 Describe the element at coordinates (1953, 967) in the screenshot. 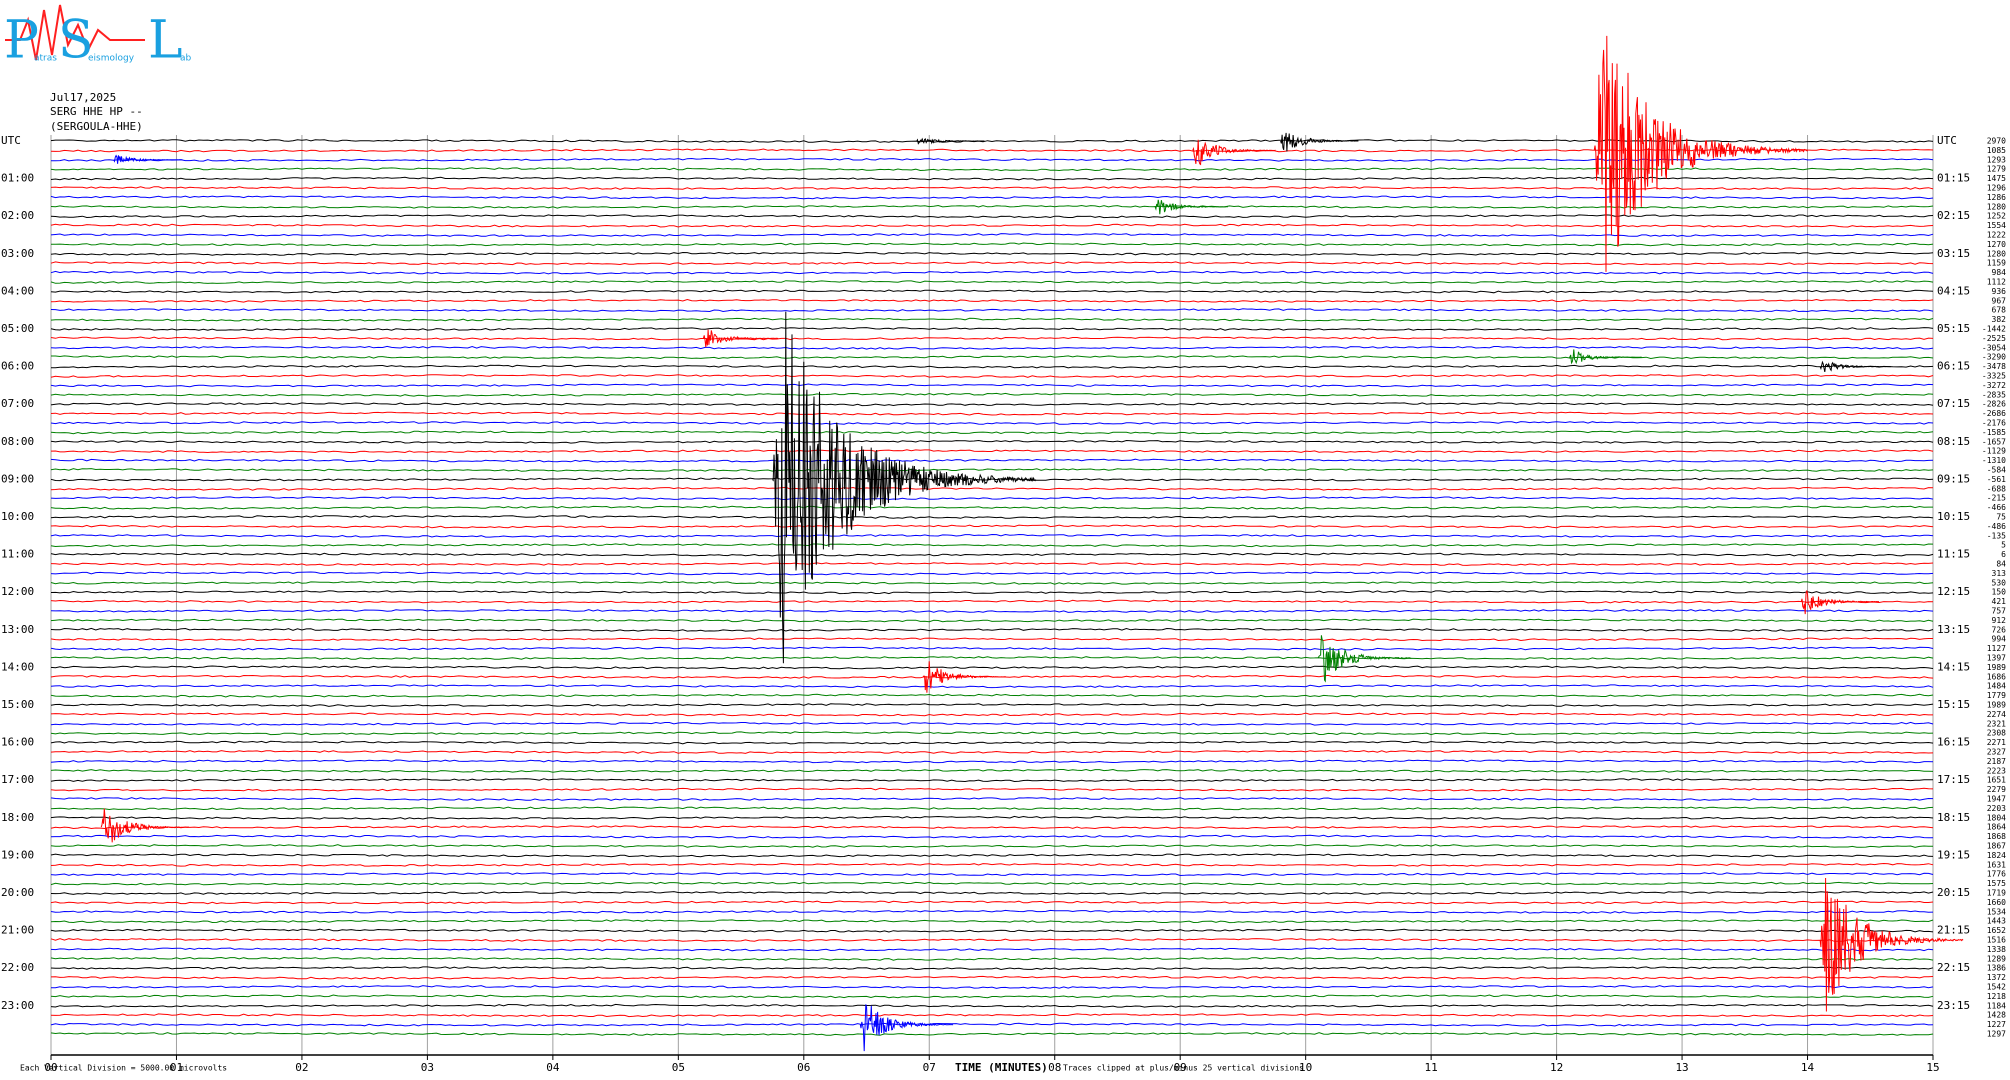

I see `right-time-label: 22:15` at that location.